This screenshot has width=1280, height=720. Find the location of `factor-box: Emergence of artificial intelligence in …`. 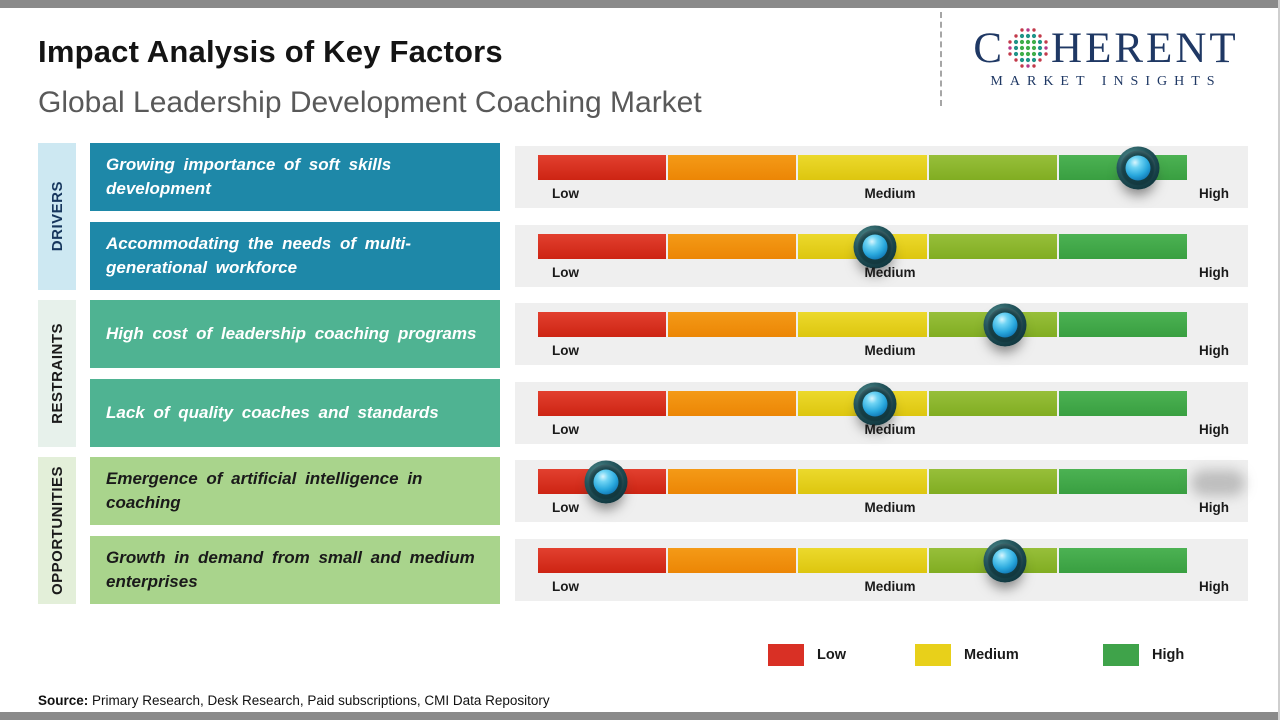

factor-box: Emergence of artificial intelligence in … is located at coordinates (295, 491).